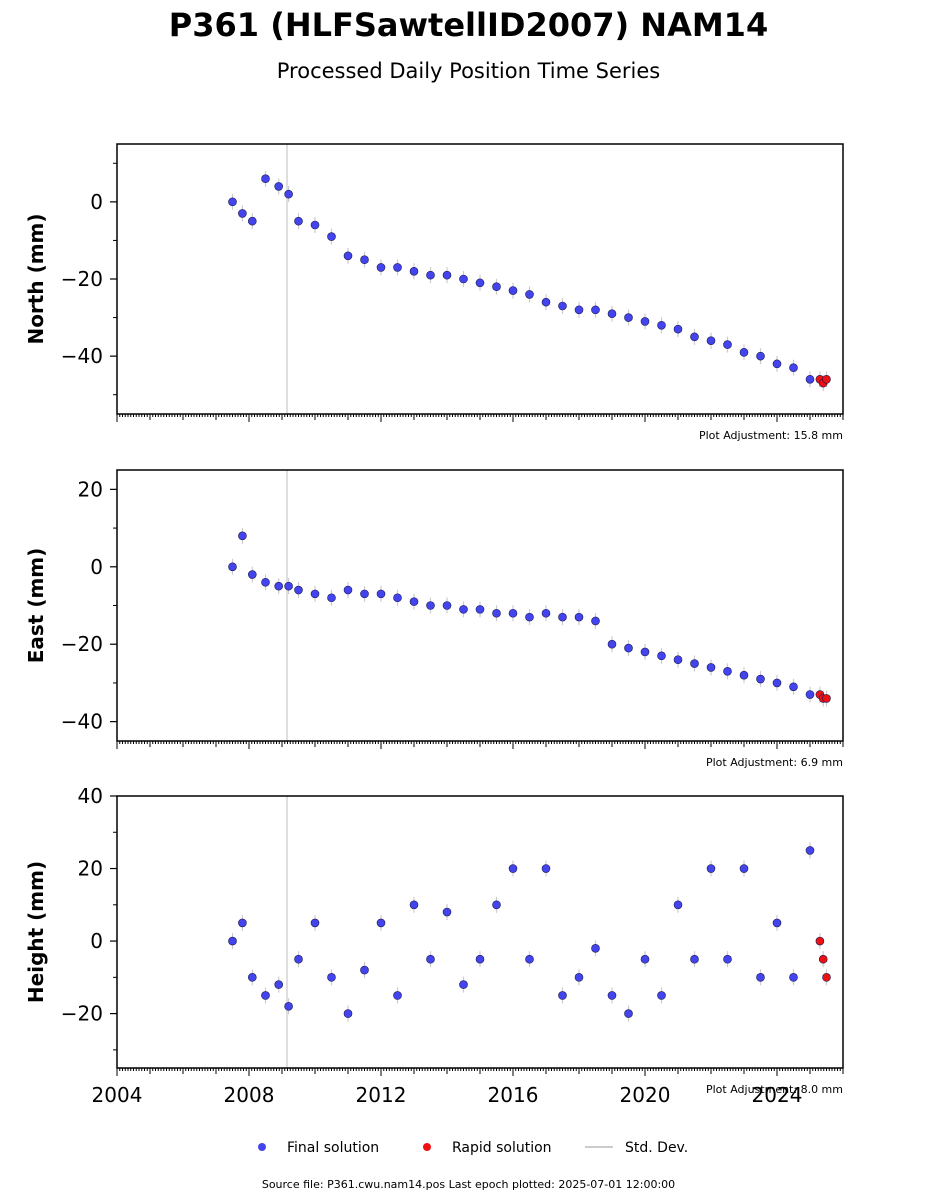  I want to click on y-axis-label: East (mm), so click(36, 606).